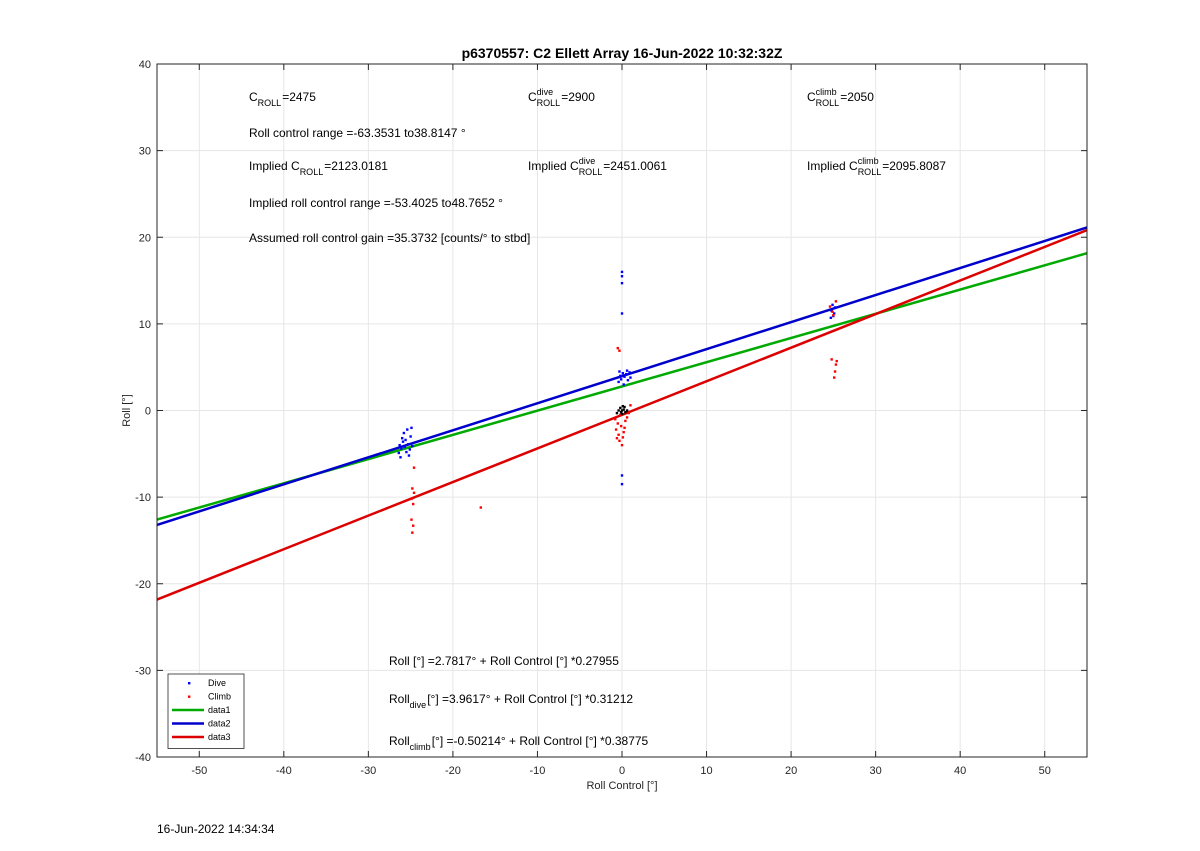 The image size is (1200, 851). I want to click on x-tick-label: -40, so click(284, 771).